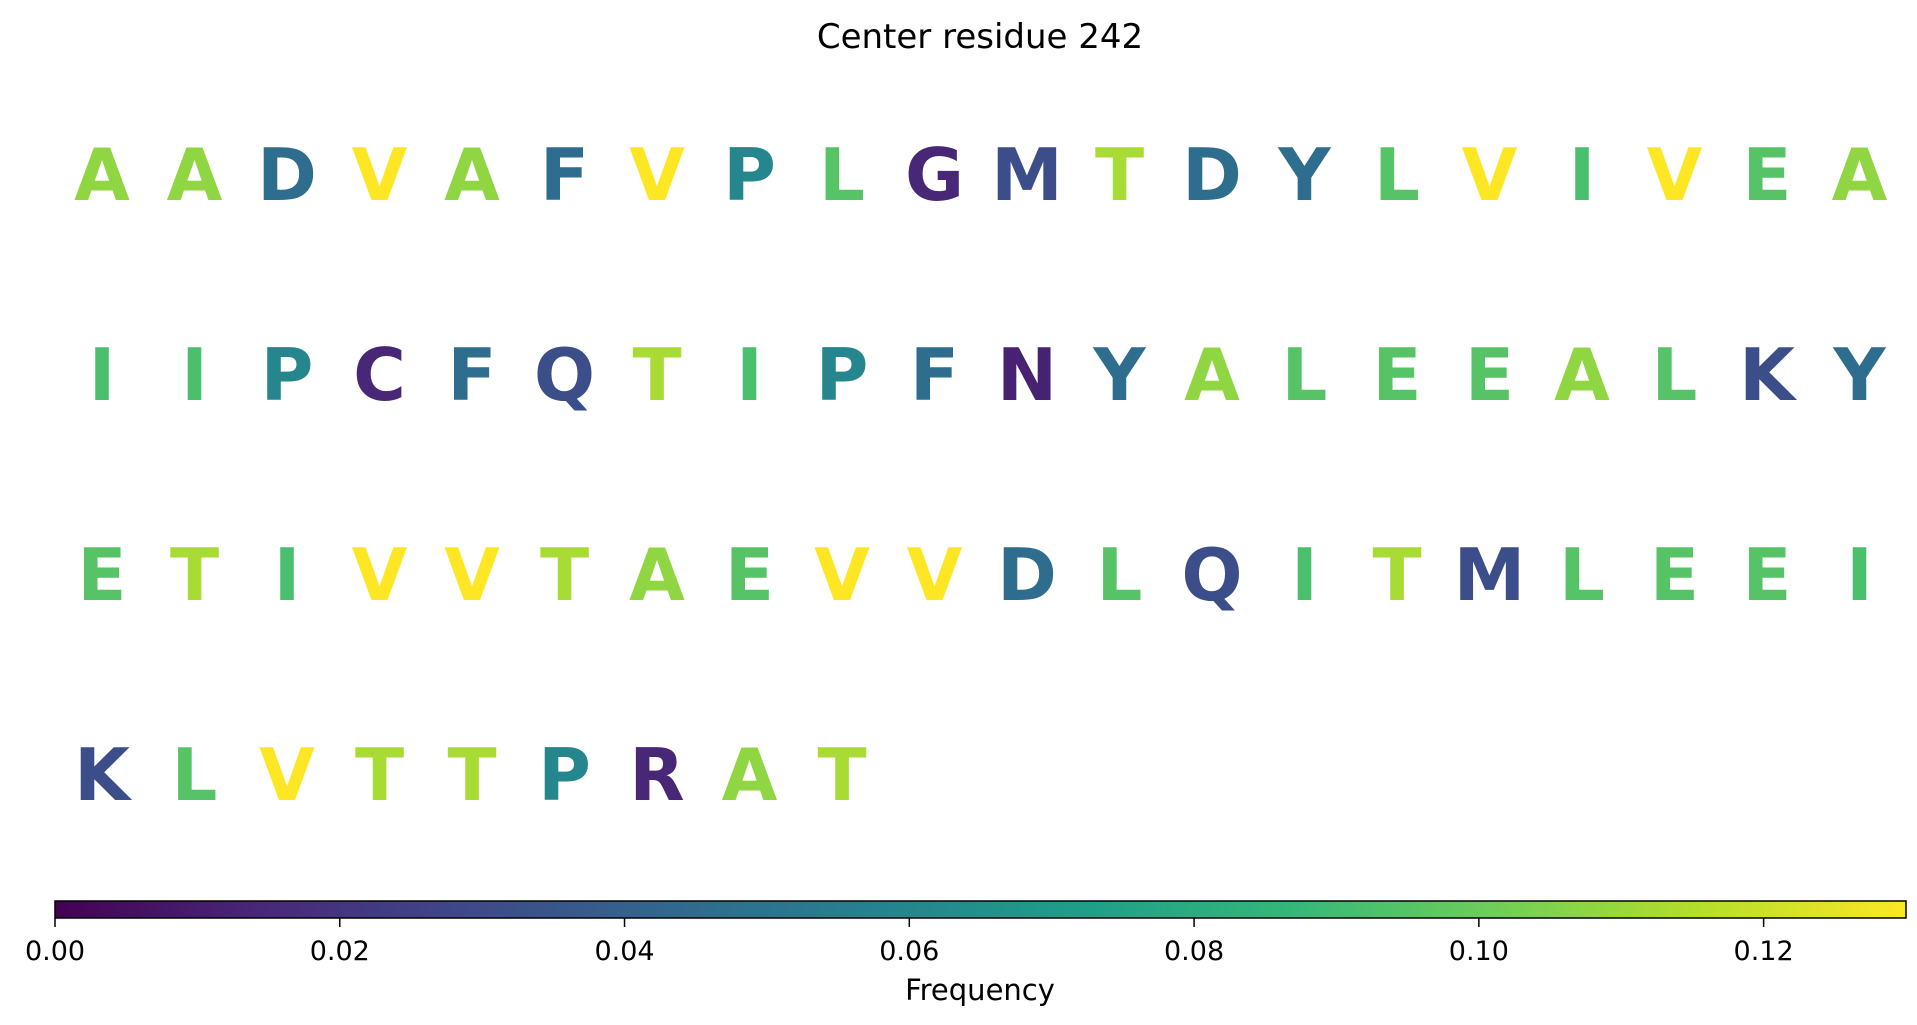 This screenshot has height=1025, width=1917. What do you see at coordinates (1027, 375) in the screenshot?
I see `residue-letter: N` at bounding box center [1027, 375].